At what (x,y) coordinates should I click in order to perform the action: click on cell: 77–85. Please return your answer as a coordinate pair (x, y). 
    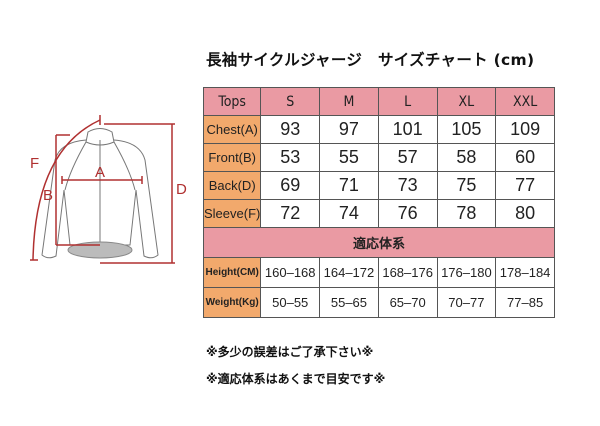
    Looking at the image, I should click on (525, 302).